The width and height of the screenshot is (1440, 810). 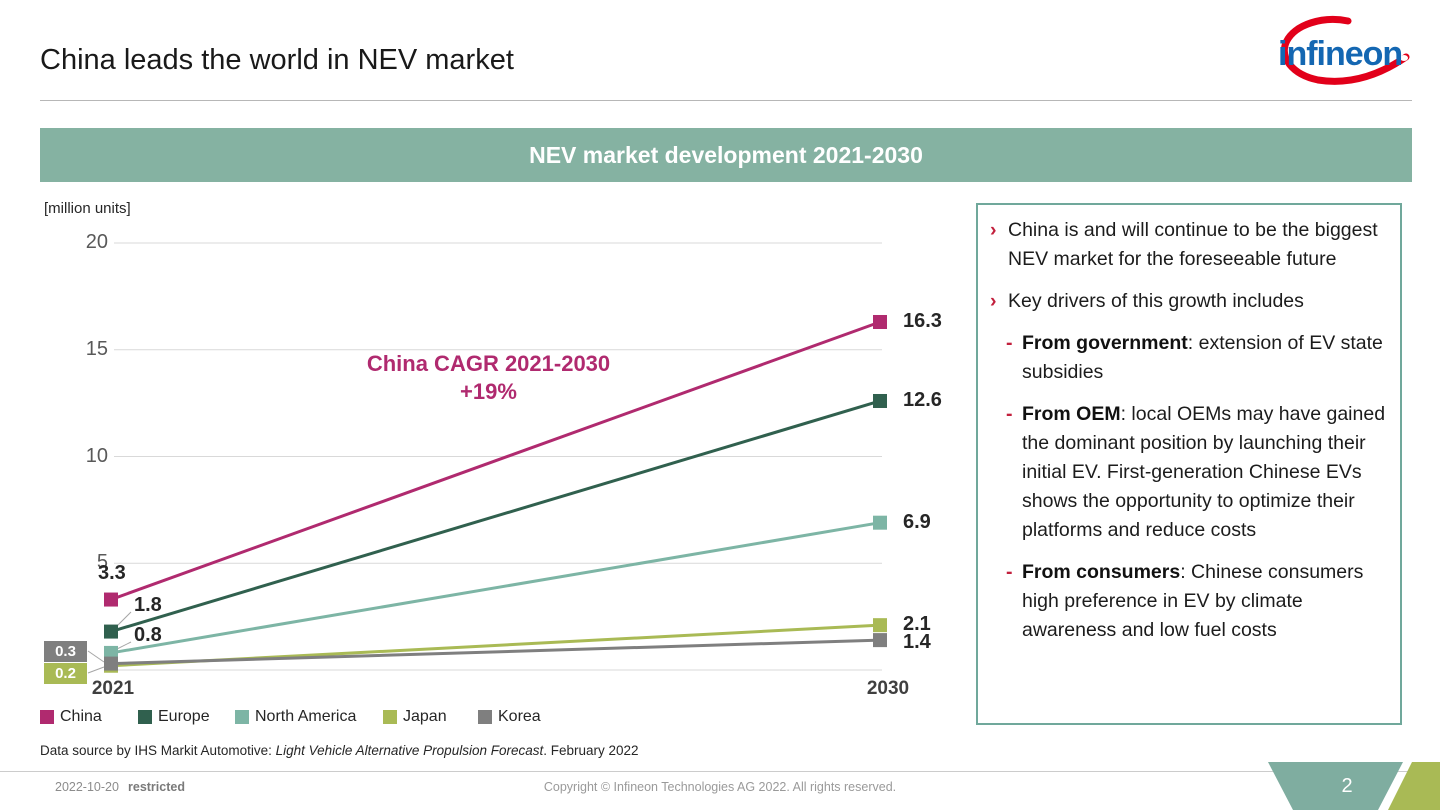 What do you see at coordinates (888, 688) in the screenshot?
I see `x-axis-label-2030: 2030` at bounding box center [888, 688].